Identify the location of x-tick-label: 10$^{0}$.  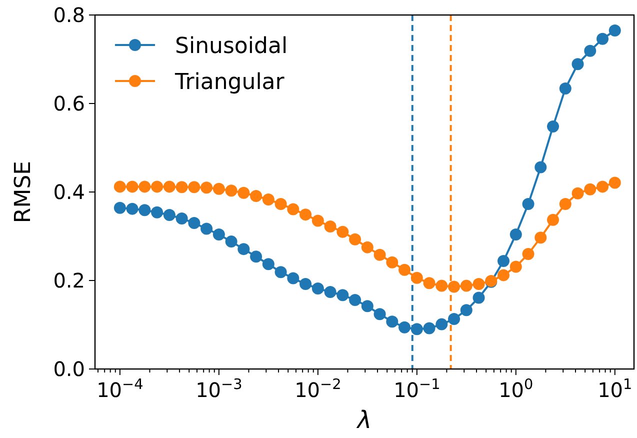
(516, 389).